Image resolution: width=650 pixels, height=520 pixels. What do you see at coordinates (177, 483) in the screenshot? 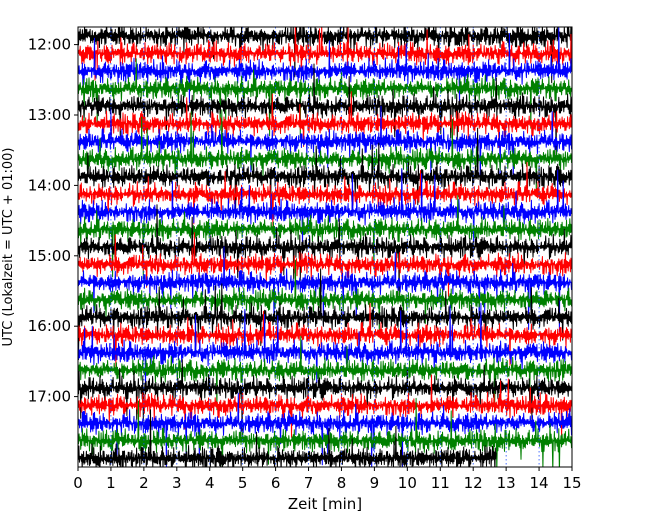
I see `x-tick-label: 3` at bounding box center [177, 483].